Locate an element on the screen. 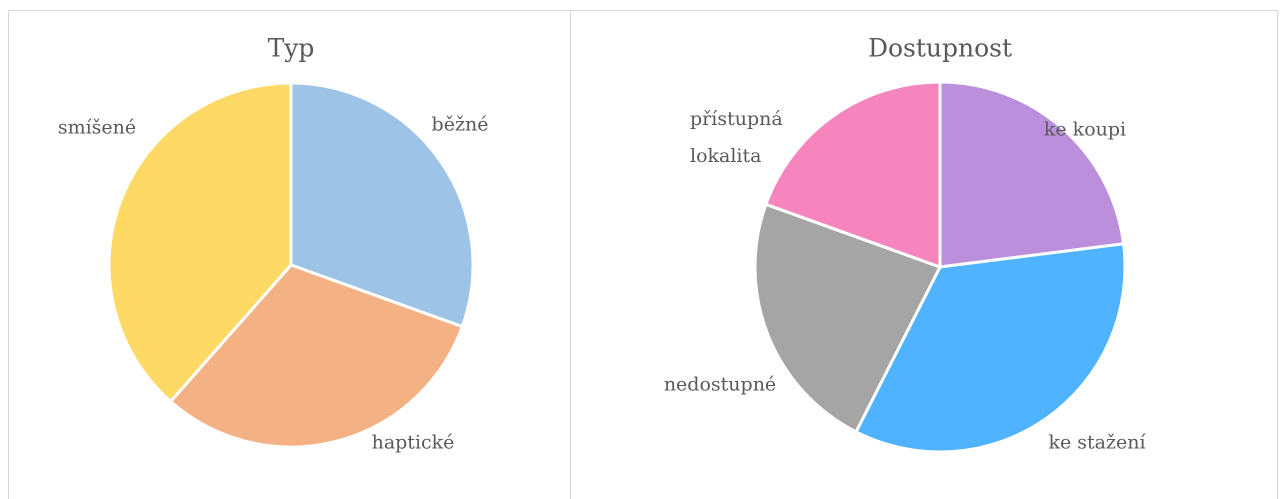  chart-title: Dostupnost is located at coordinates (940, 48).